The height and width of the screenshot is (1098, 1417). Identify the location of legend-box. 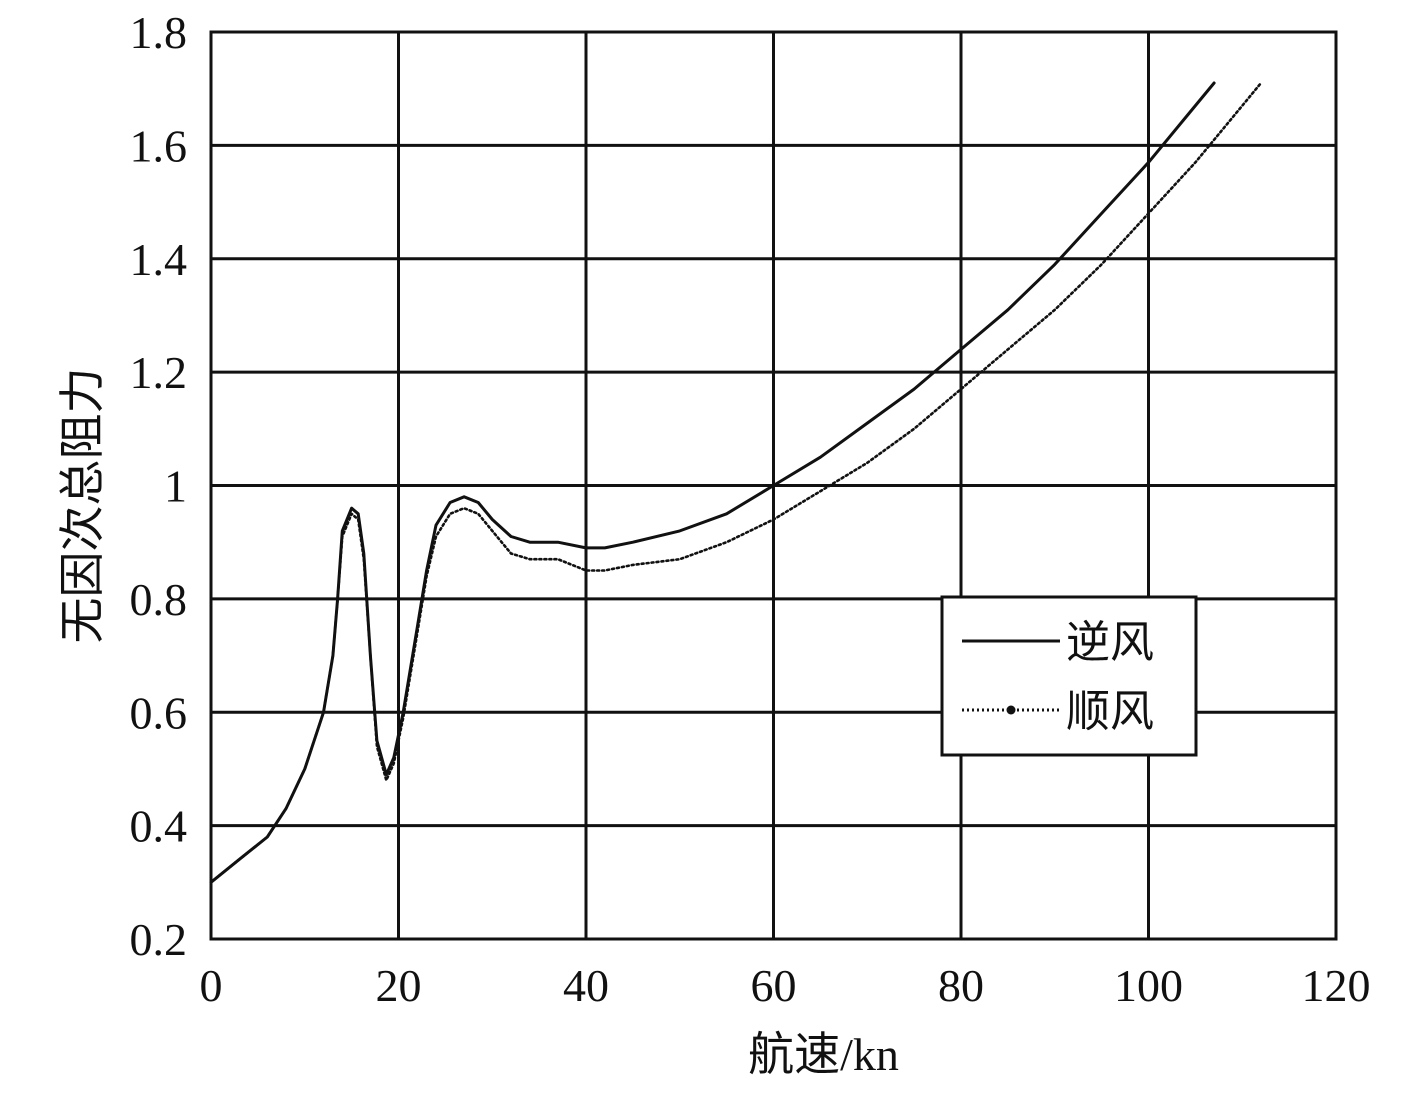
(1069, 676).